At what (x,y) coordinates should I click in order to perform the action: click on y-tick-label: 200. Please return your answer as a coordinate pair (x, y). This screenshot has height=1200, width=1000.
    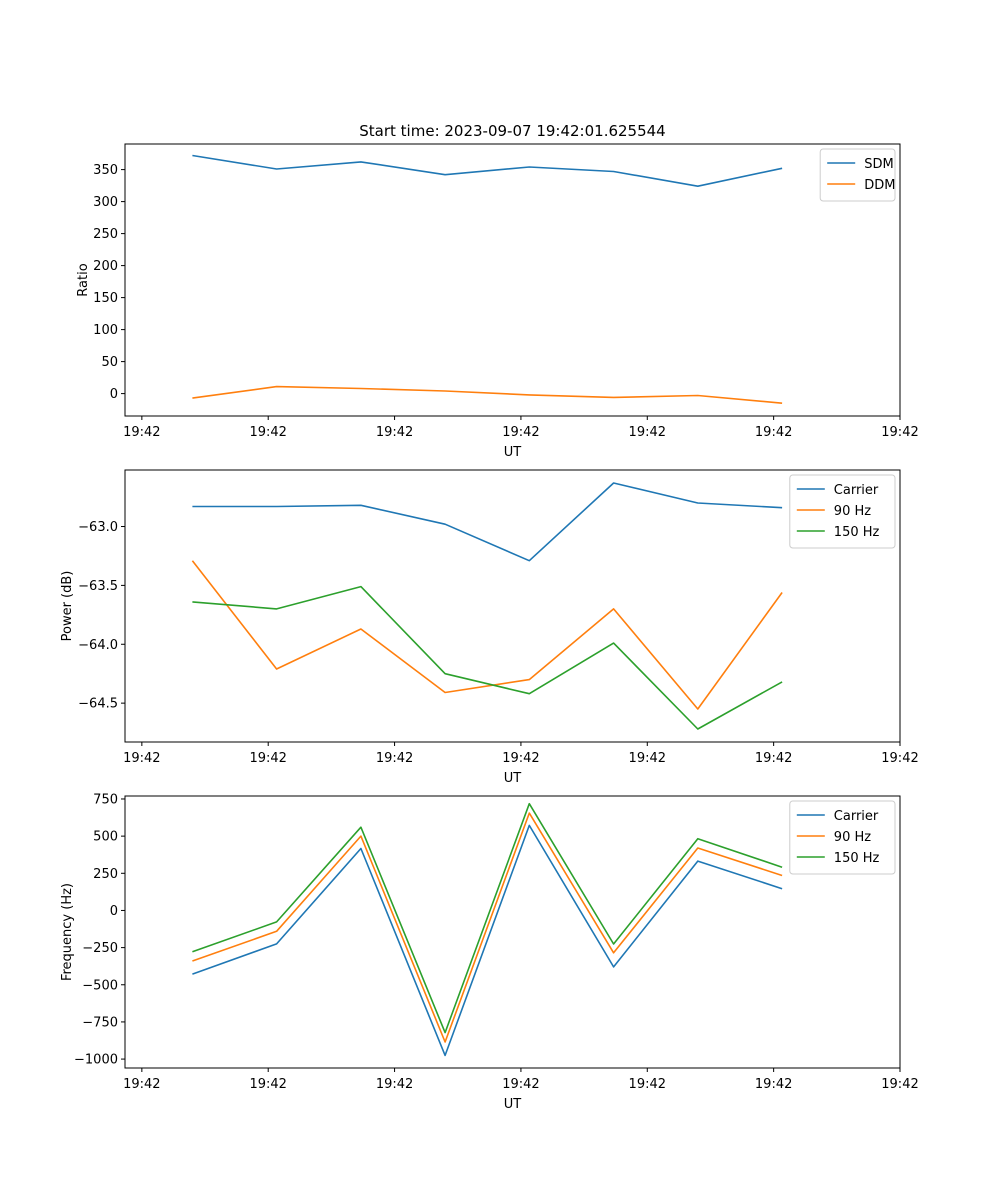
    Looking at the image, I should click on (105, 266).